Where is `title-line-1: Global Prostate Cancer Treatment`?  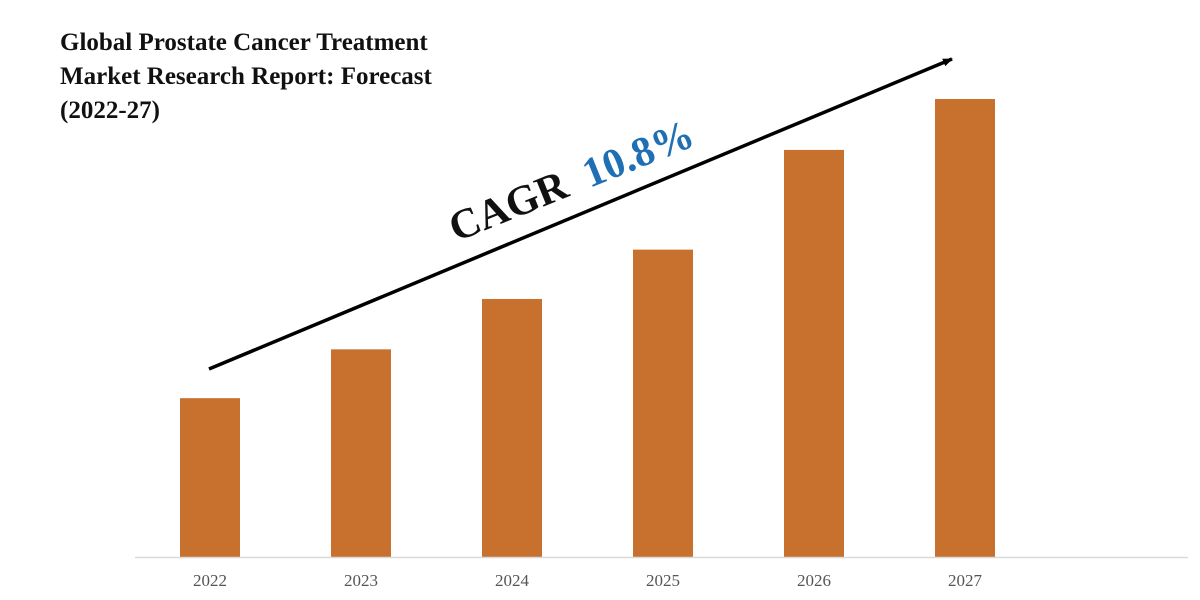 title-line-1: Global Prostate Cancer Treatment is located at coordinates (244, 42).